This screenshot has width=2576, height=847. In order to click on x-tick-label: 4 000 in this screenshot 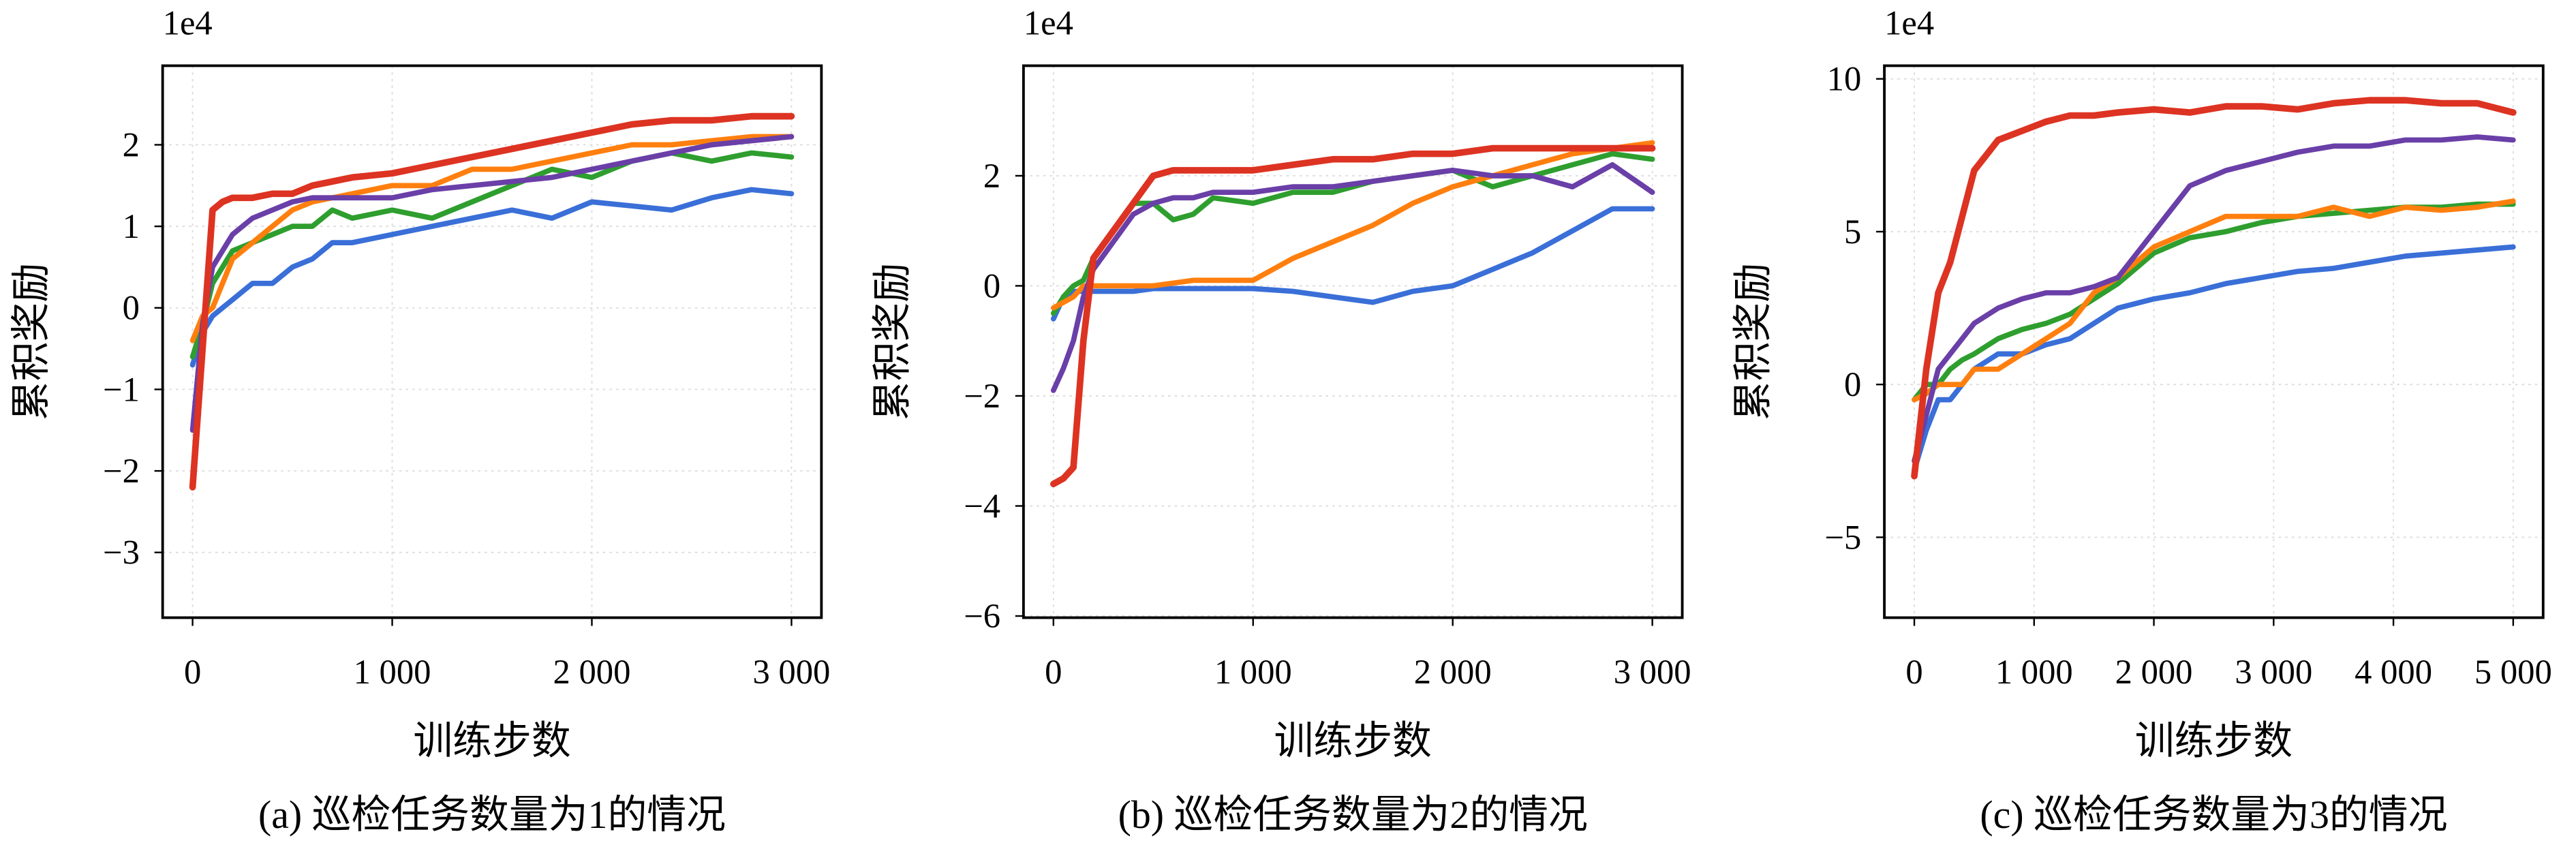, I will do `click(2393, 672)`.